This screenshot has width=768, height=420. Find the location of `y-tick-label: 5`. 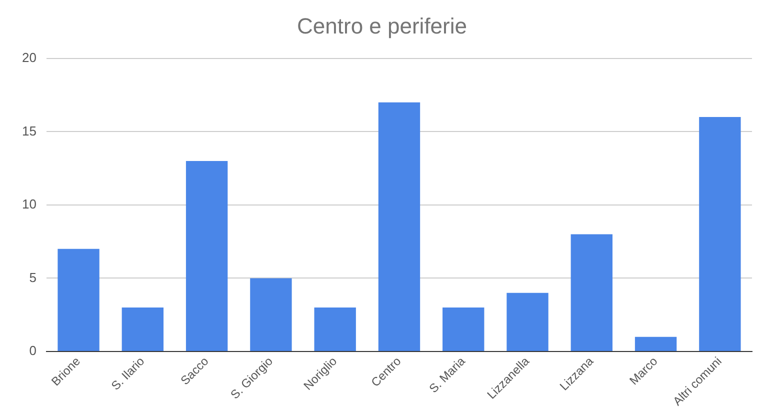

y-tick-label: 5 is located at coordinates (32, 277).